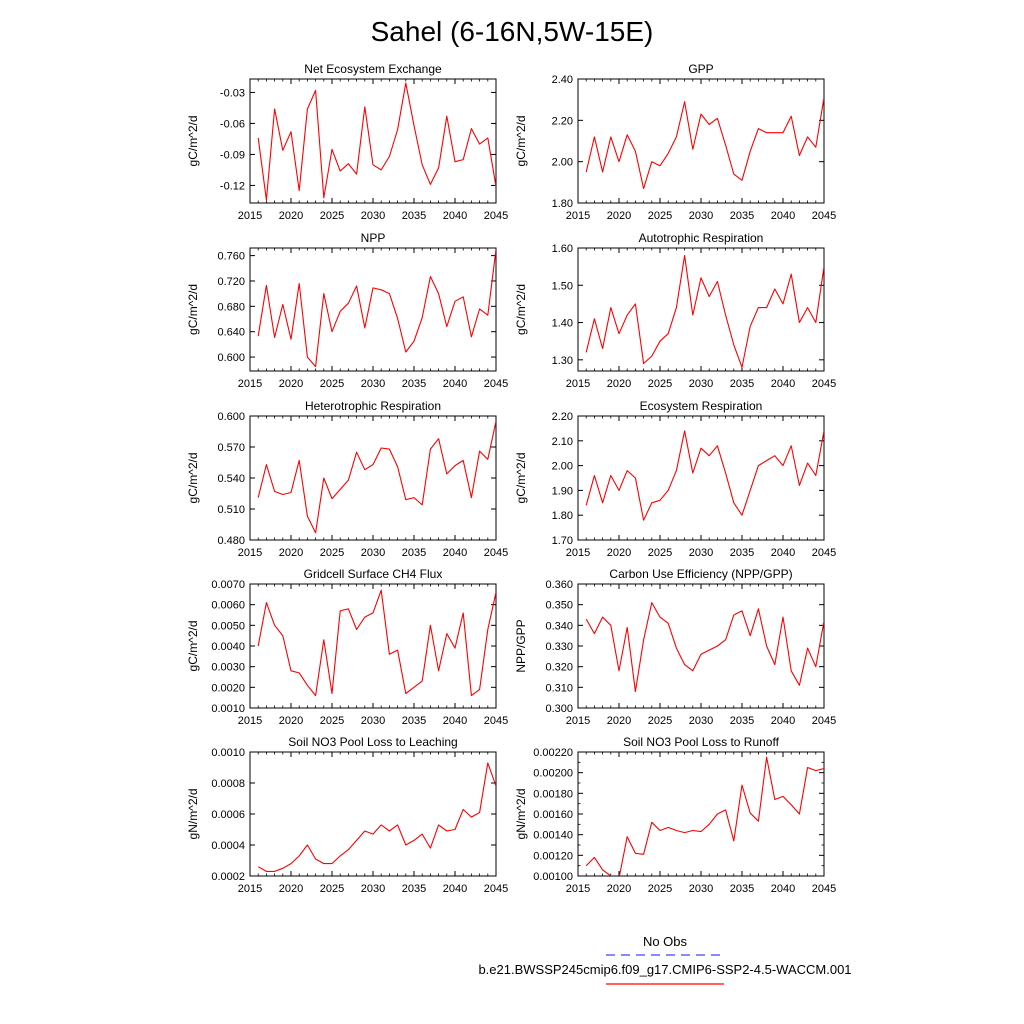  Describe the element at coordinates (232, 186) in the screenshot. I see `y-tick-label: -0.12` at that location.